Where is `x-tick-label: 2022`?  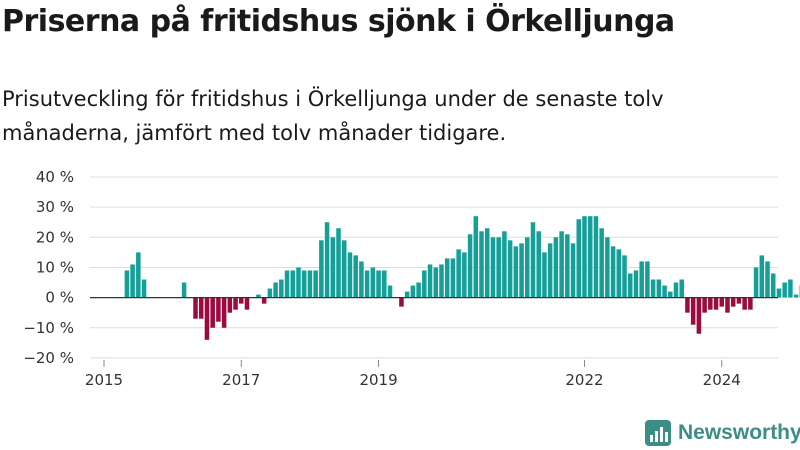 x-tick-label: 2022 is located at coordinates (584, 380).